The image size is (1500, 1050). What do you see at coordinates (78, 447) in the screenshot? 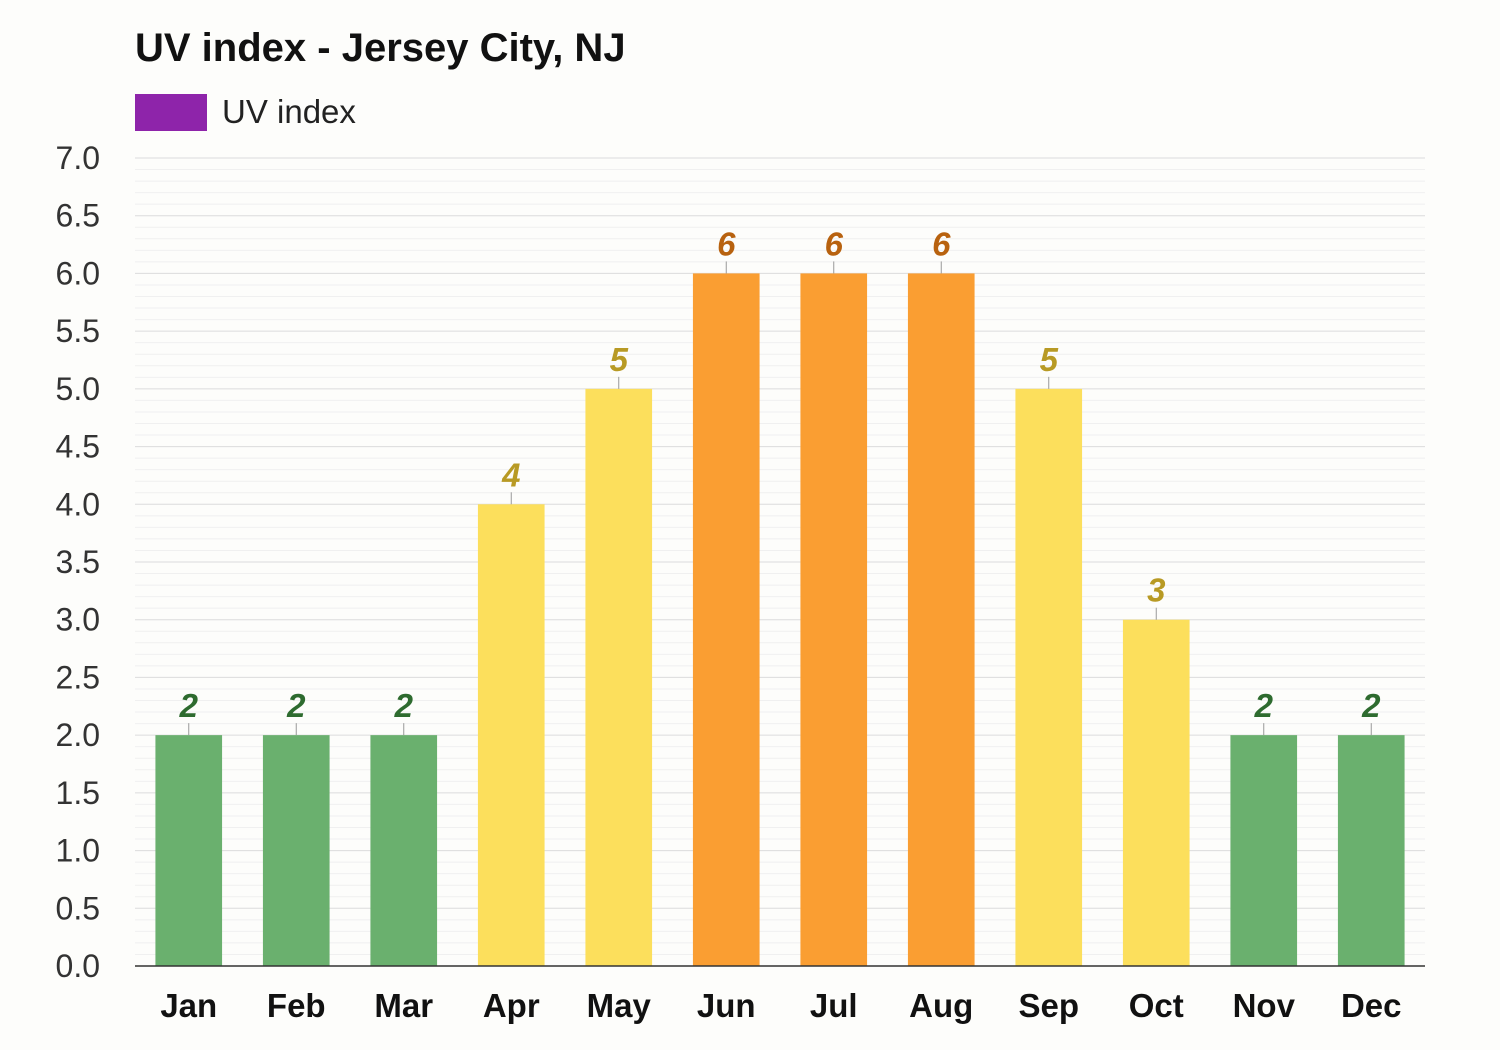
I see `y-tick-label: 4.5` at bounding box center [78, 447].